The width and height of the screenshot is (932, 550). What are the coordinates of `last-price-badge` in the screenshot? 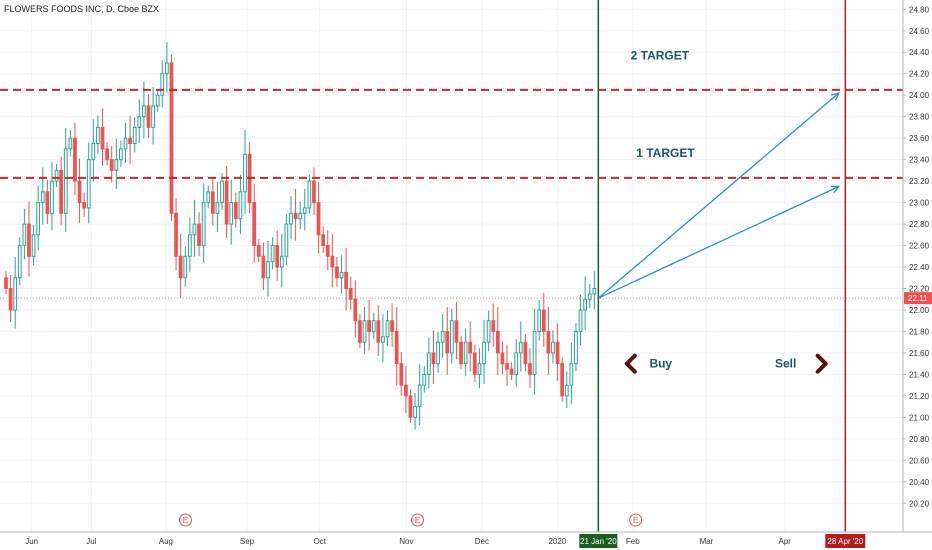 It's located at (918, 298).